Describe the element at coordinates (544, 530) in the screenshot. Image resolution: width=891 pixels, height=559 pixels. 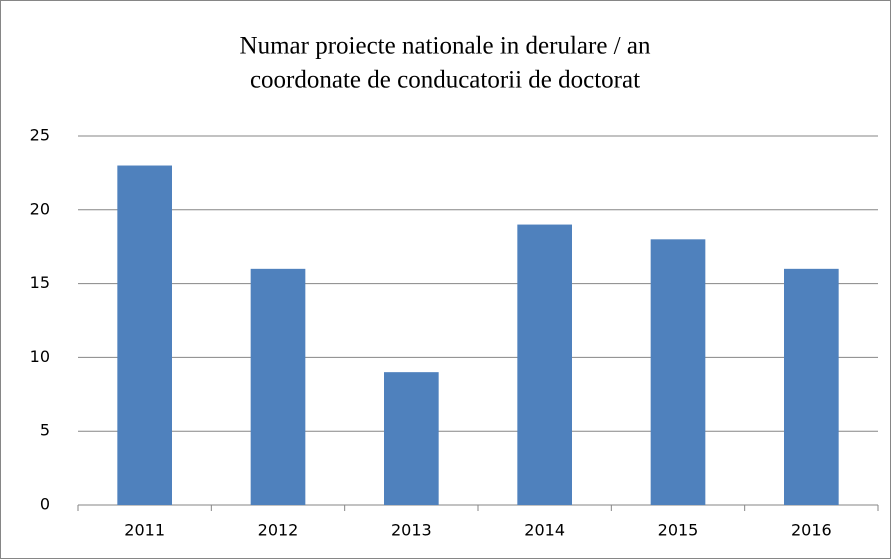
I see `x-tick-label: 2014` at that location.